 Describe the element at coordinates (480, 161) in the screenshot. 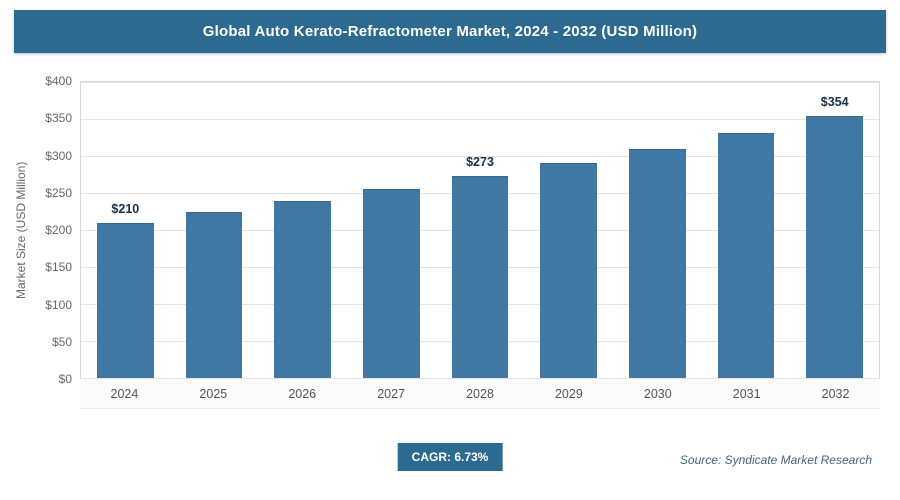

I see `bar-value-label: $273` at that location.